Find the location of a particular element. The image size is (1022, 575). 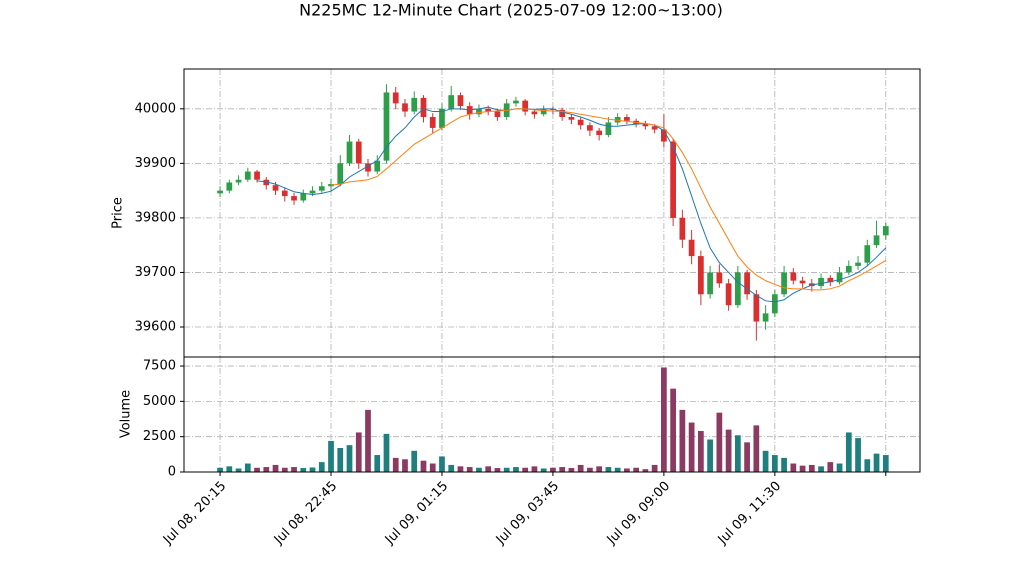

y-tick-label: 39900 is located at coordinates (155, 163).